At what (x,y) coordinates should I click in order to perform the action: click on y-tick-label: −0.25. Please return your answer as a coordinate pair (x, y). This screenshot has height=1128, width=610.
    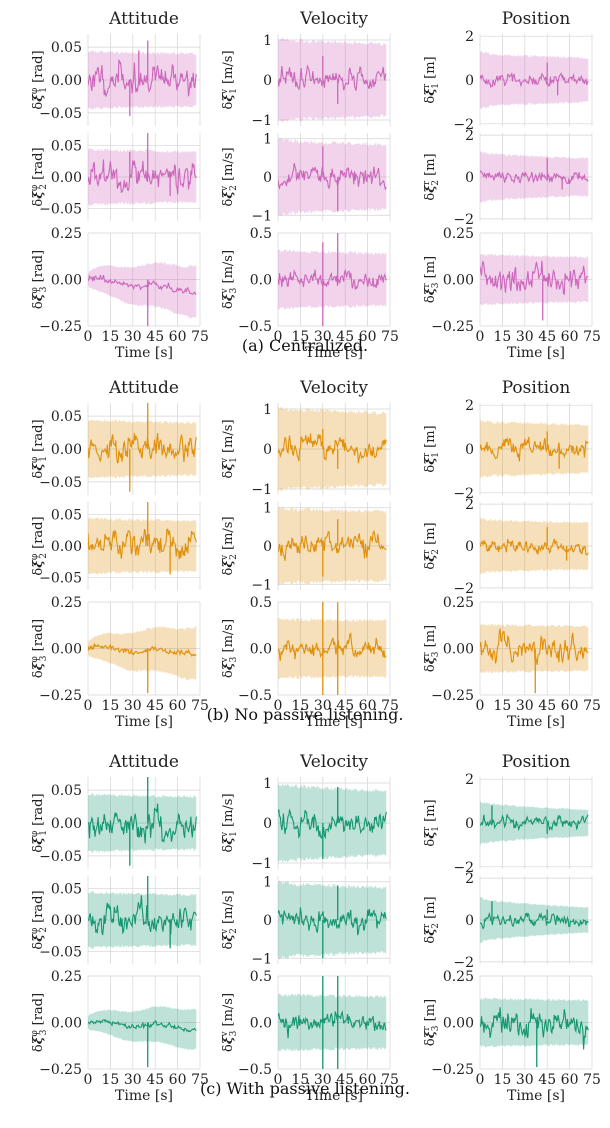
    Looking at the image, I should click on (452, 696).